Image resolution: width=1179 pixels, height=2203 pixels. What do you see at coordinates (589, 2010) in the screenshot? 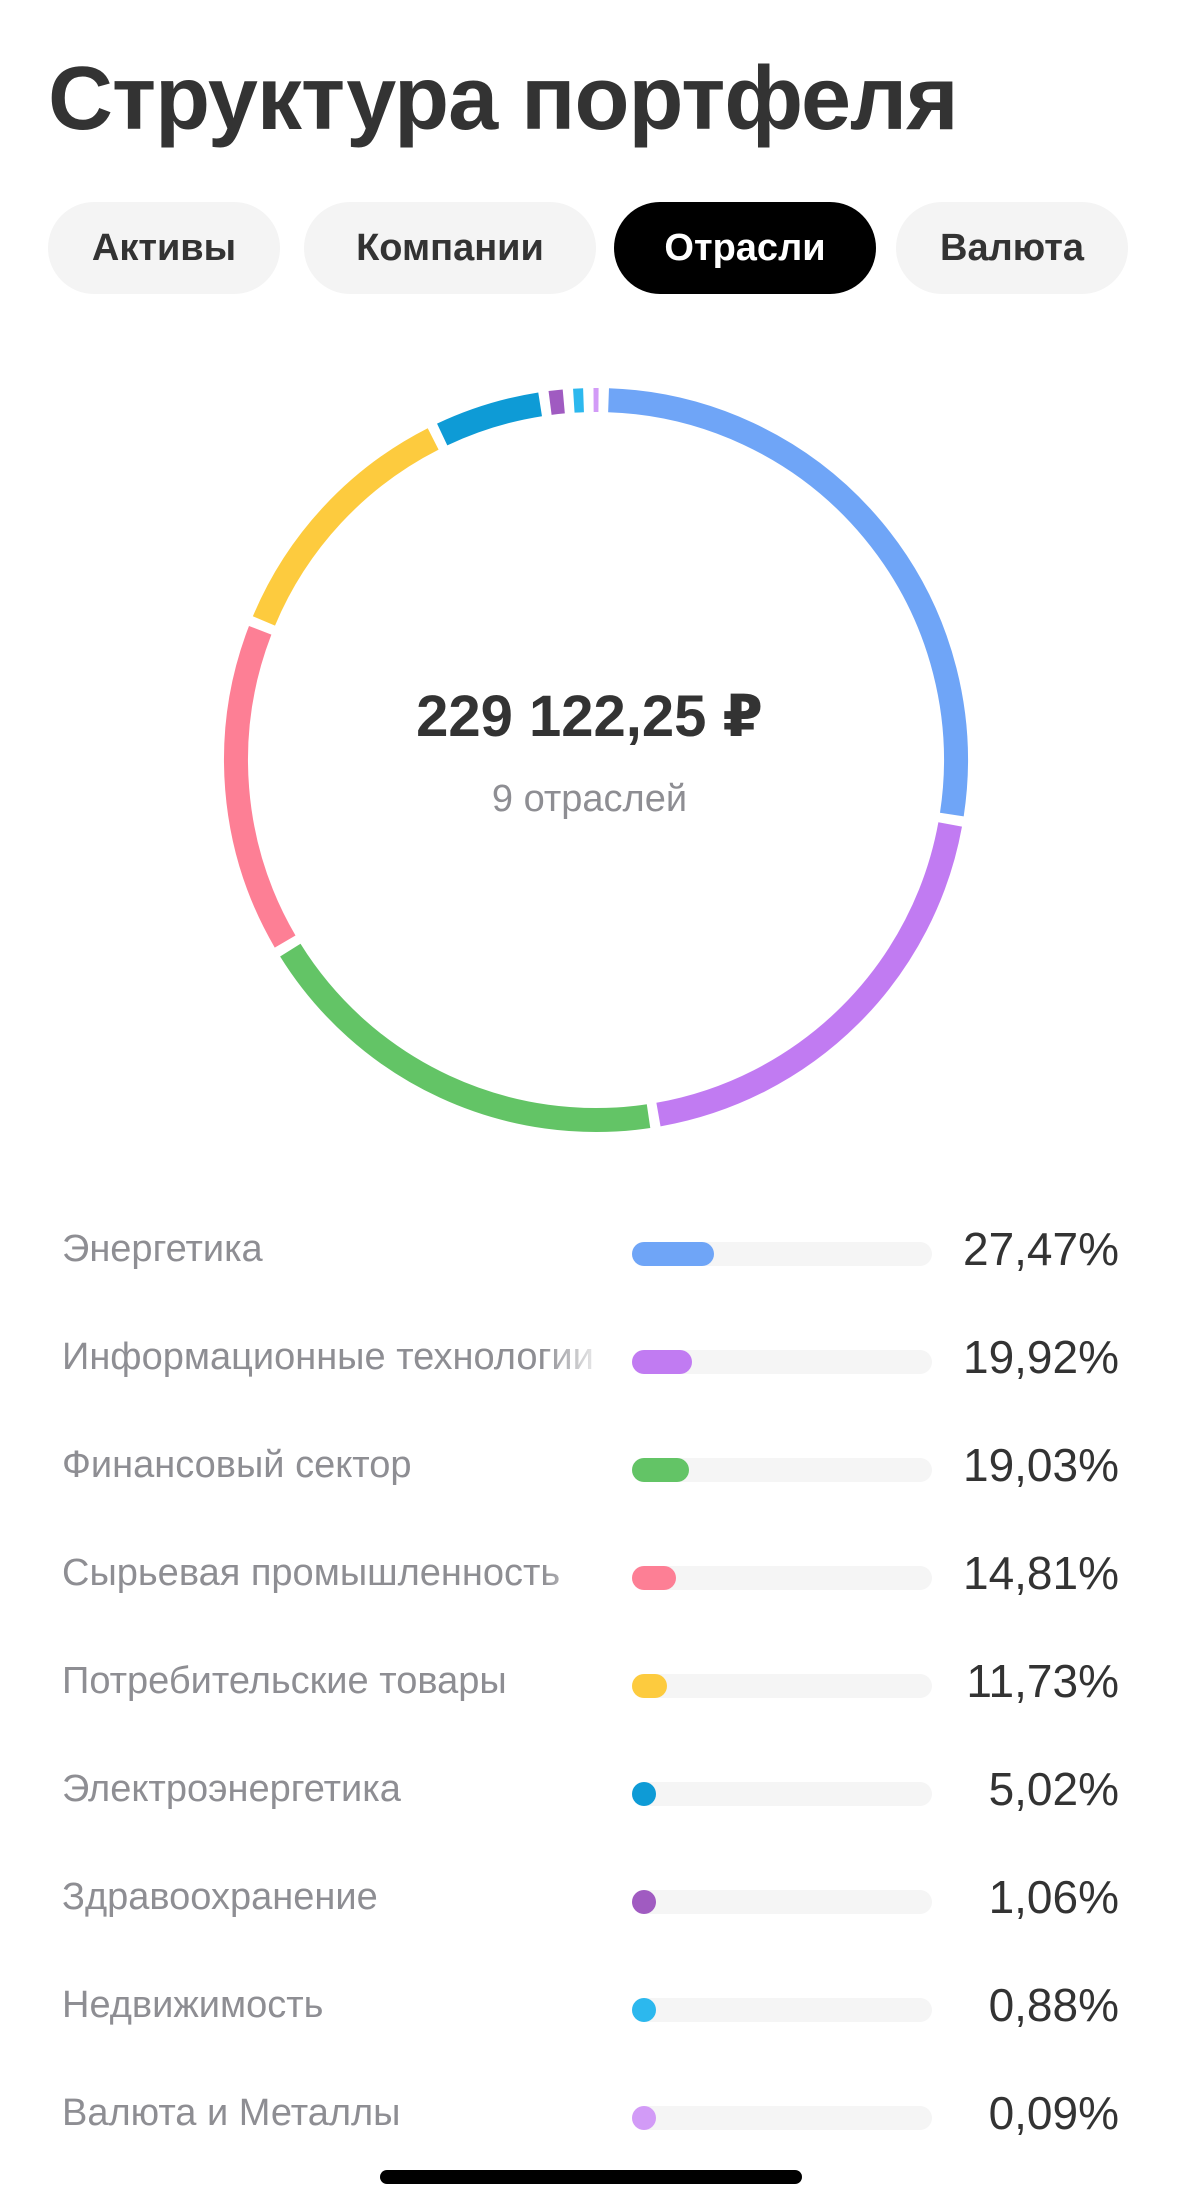
I see `legend-row-real-estate: Недвижимость 0,88%` at bounding box center [589, 2010].